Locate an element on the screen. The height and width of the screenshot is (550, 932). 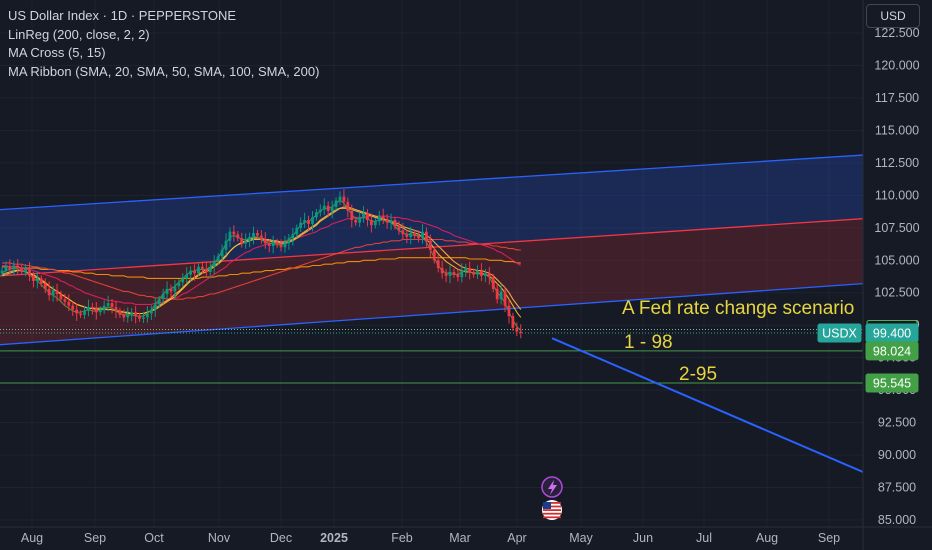
events is located at coordinates (552, 498).